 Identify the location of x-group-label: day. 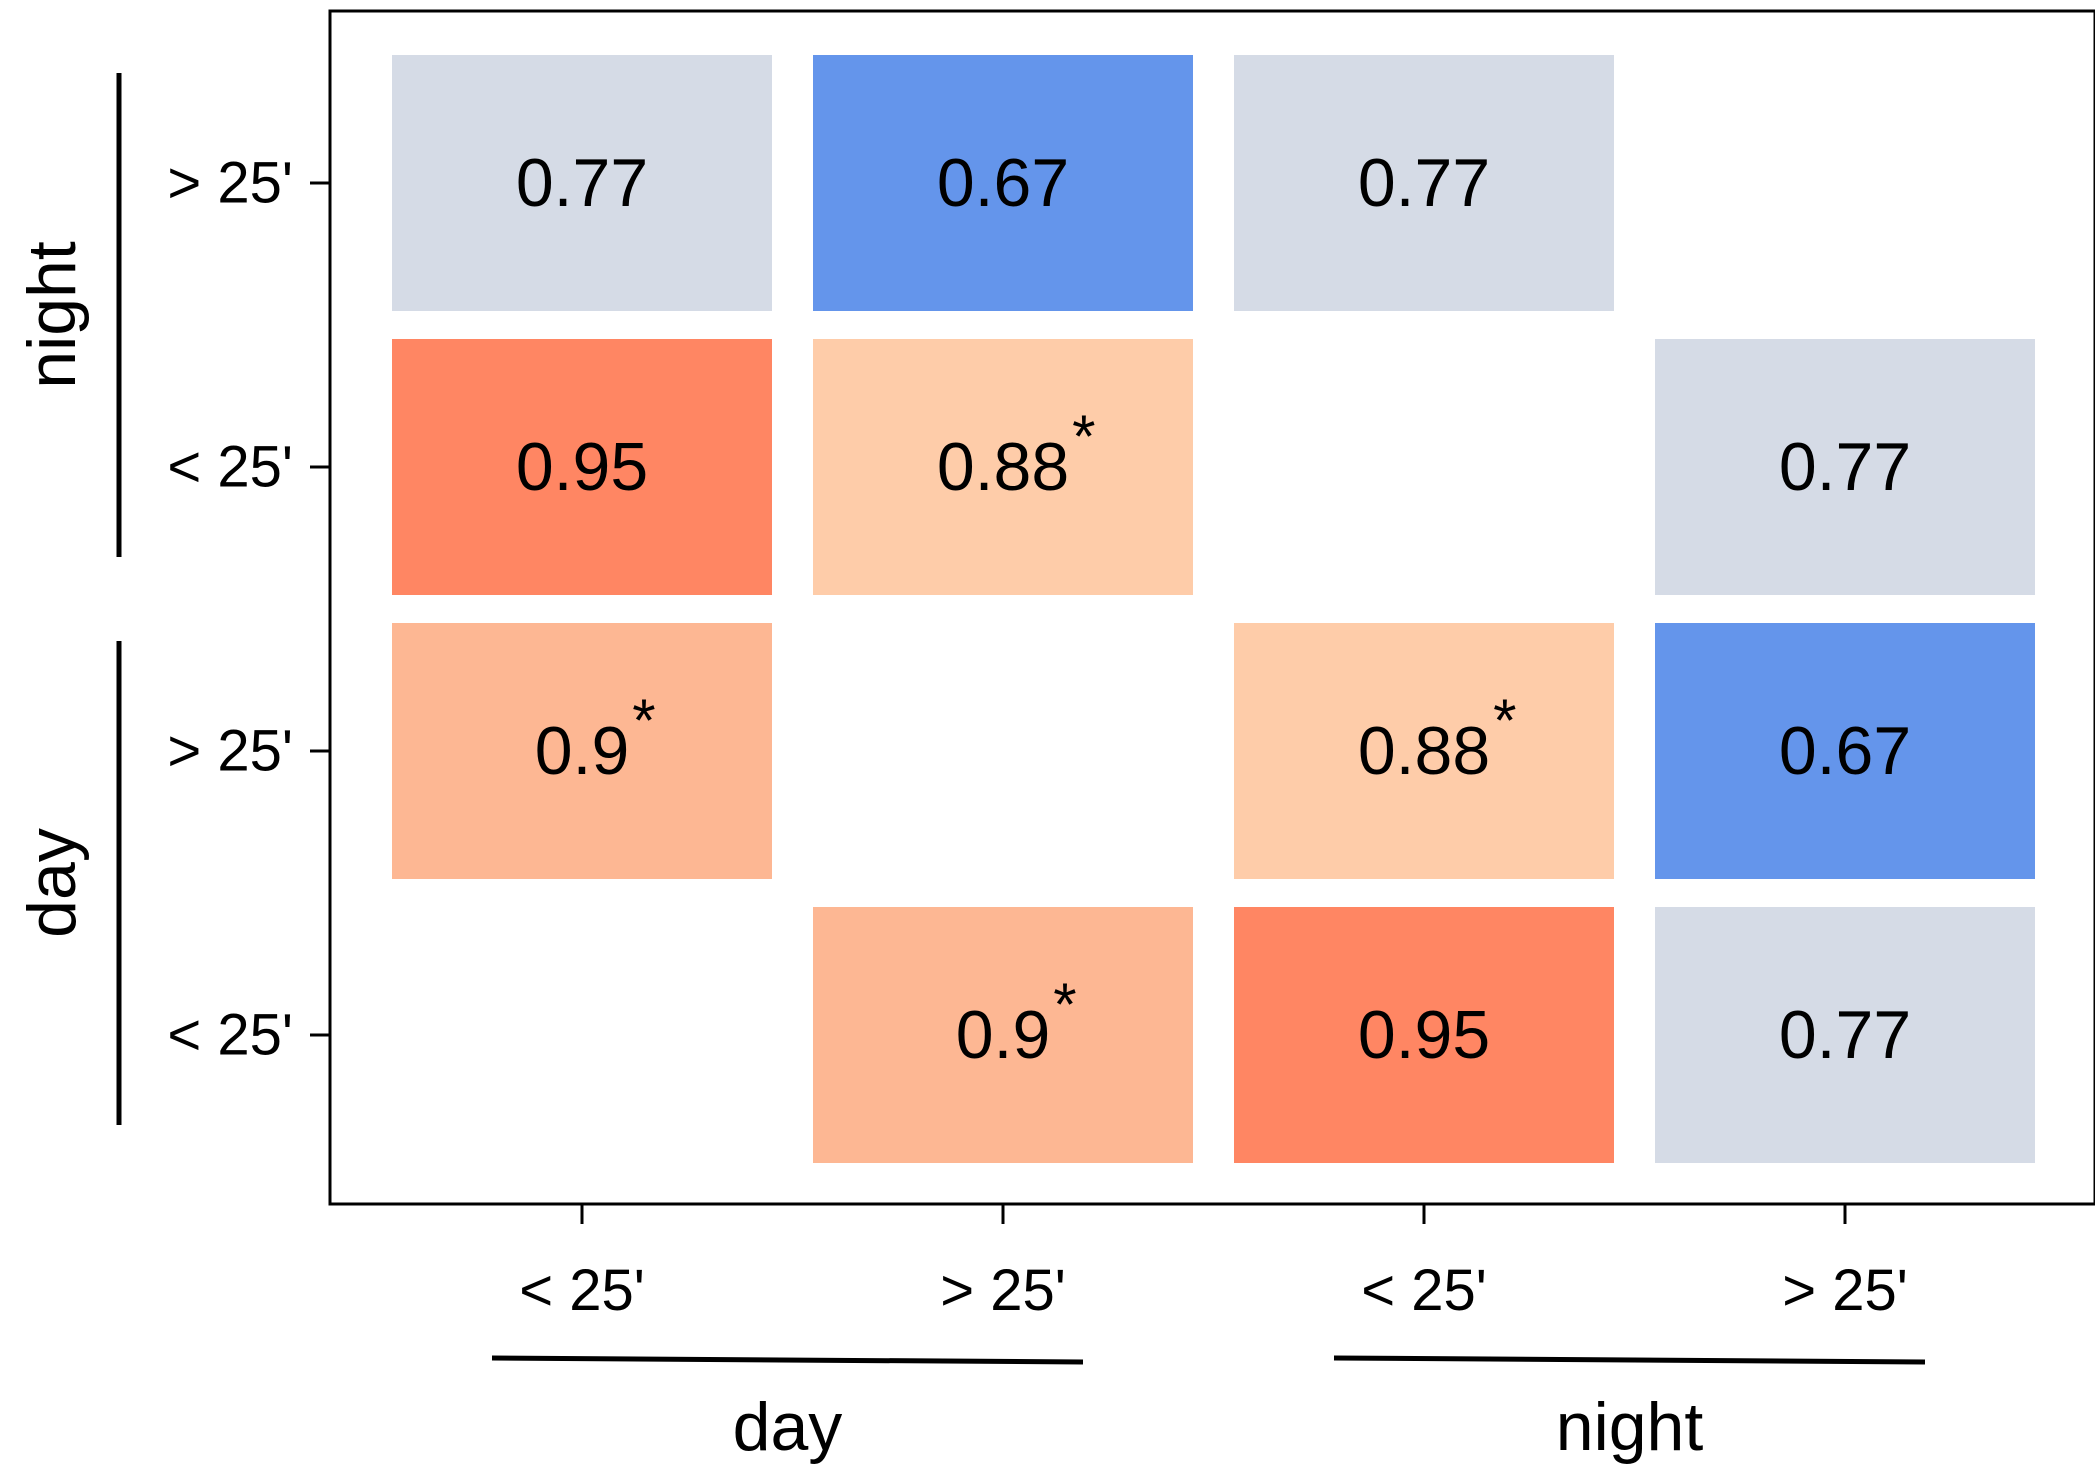
(788, 1427).